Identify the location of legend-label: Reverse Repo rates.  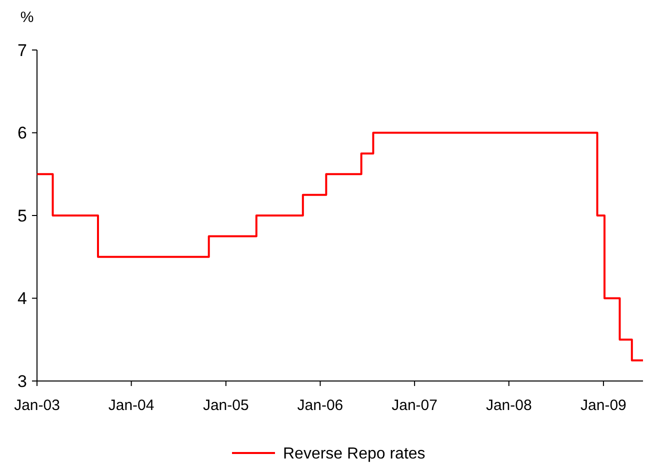
(354, 454).